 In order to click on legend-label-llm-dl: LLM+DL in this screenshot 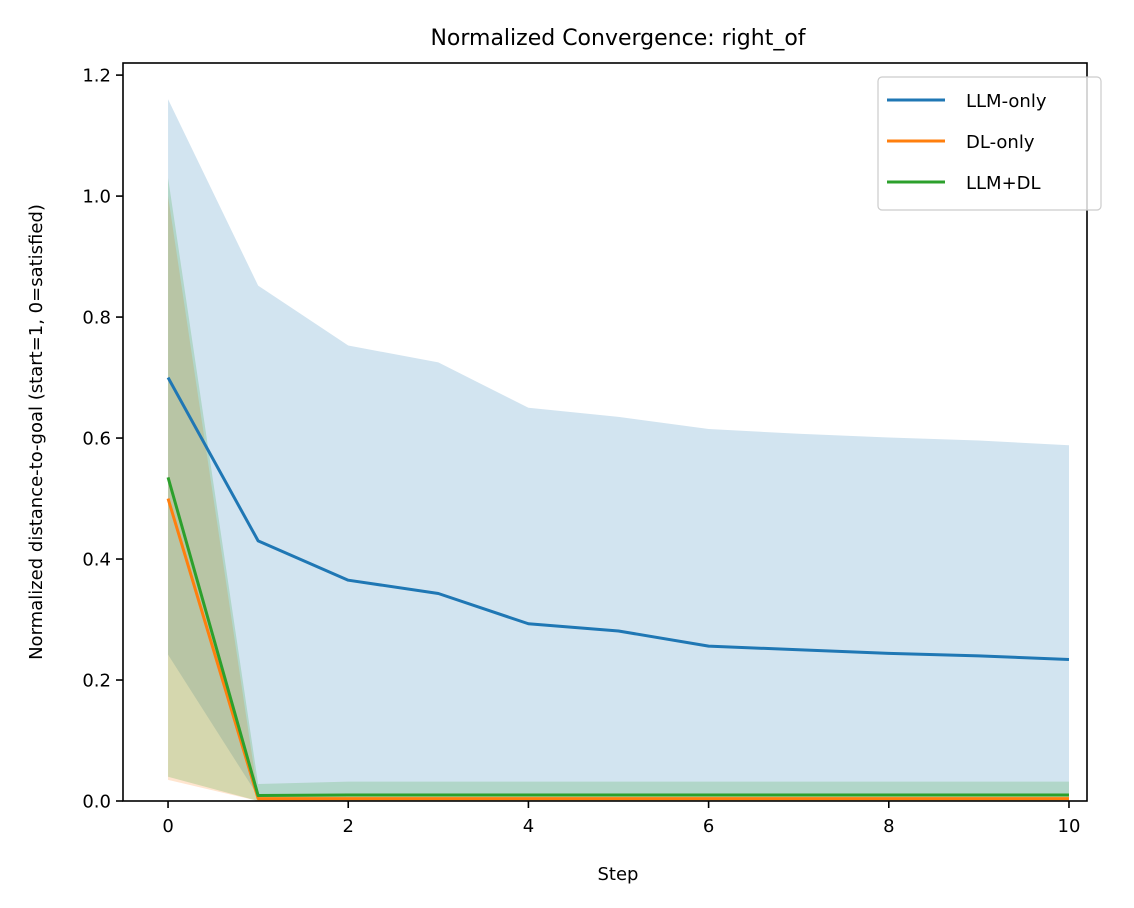, I will do `click(1003, 183)`.